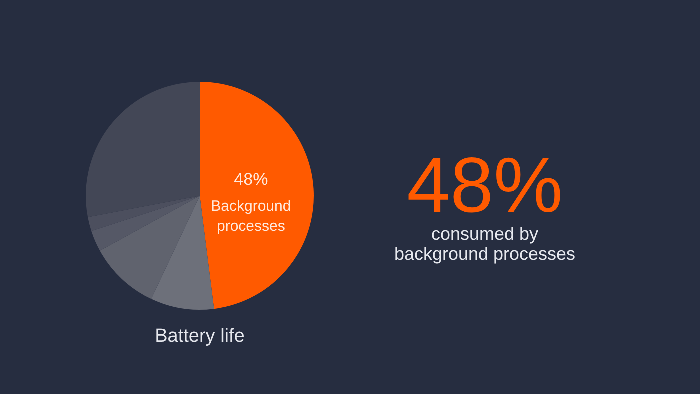  What do you see at coordinates (485, 234) in the screenshot?
I see `text: consumed by` at bounding box center [485, 234].